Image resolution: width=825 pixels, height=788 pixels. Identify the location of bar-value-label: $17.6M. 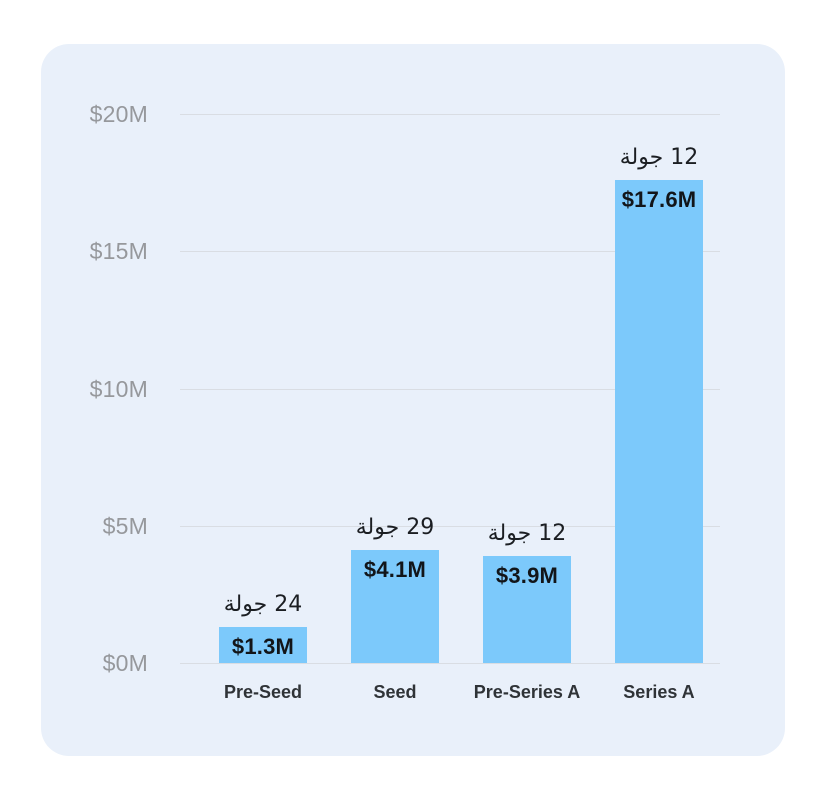
(659, 199).